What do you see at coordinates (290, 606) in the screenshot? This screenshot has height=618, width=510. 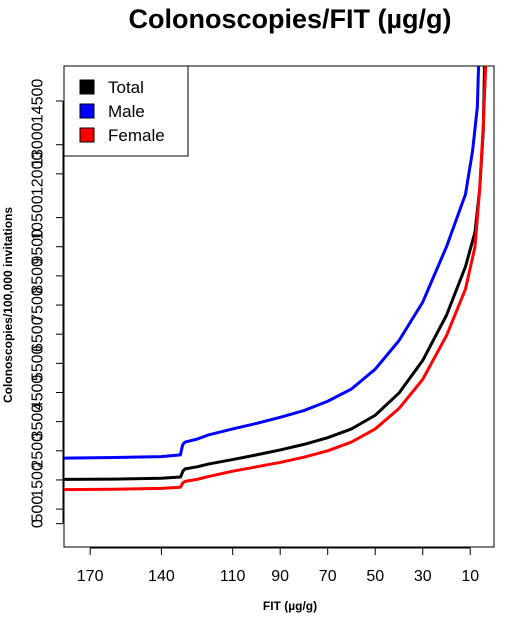 I see `x-axis-label: FIT (µg/g)` at bounding box center [290, 606].